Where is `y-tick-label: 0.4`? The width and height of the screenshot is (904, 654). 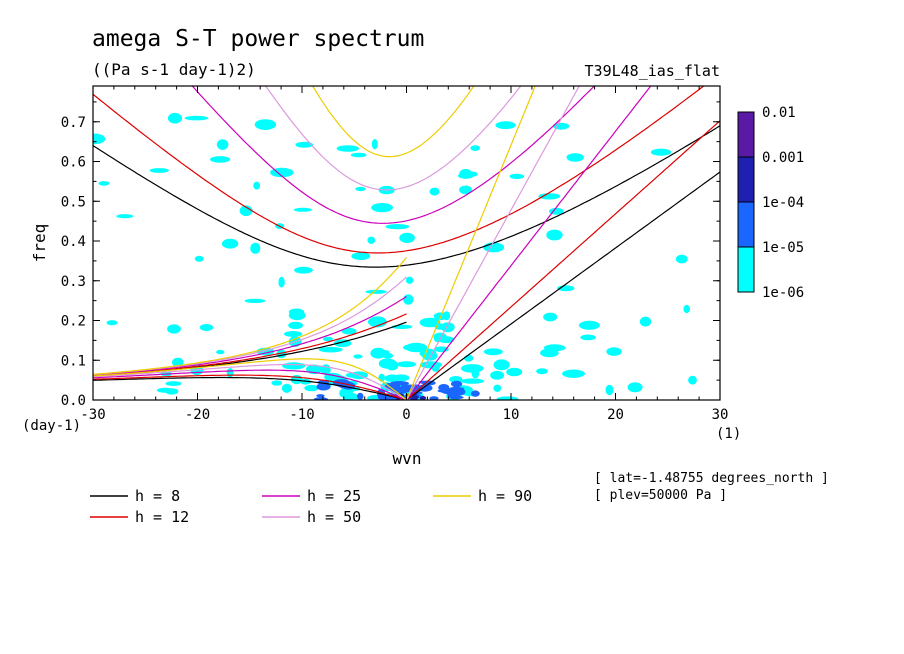
y-tick-label: 0.4 is located at coordinates (73, 242).